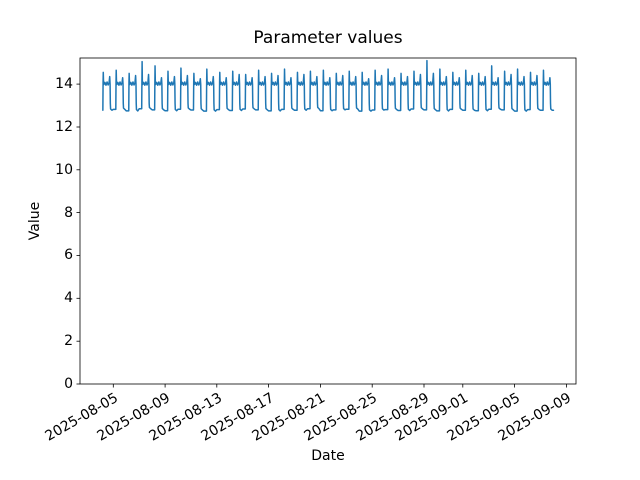 This screenshot has height=480, width=640. What do you see at coordinates (68, 255) in the screenshot?
I see `y-tick-label: 6` at bounding box center [68, 255].